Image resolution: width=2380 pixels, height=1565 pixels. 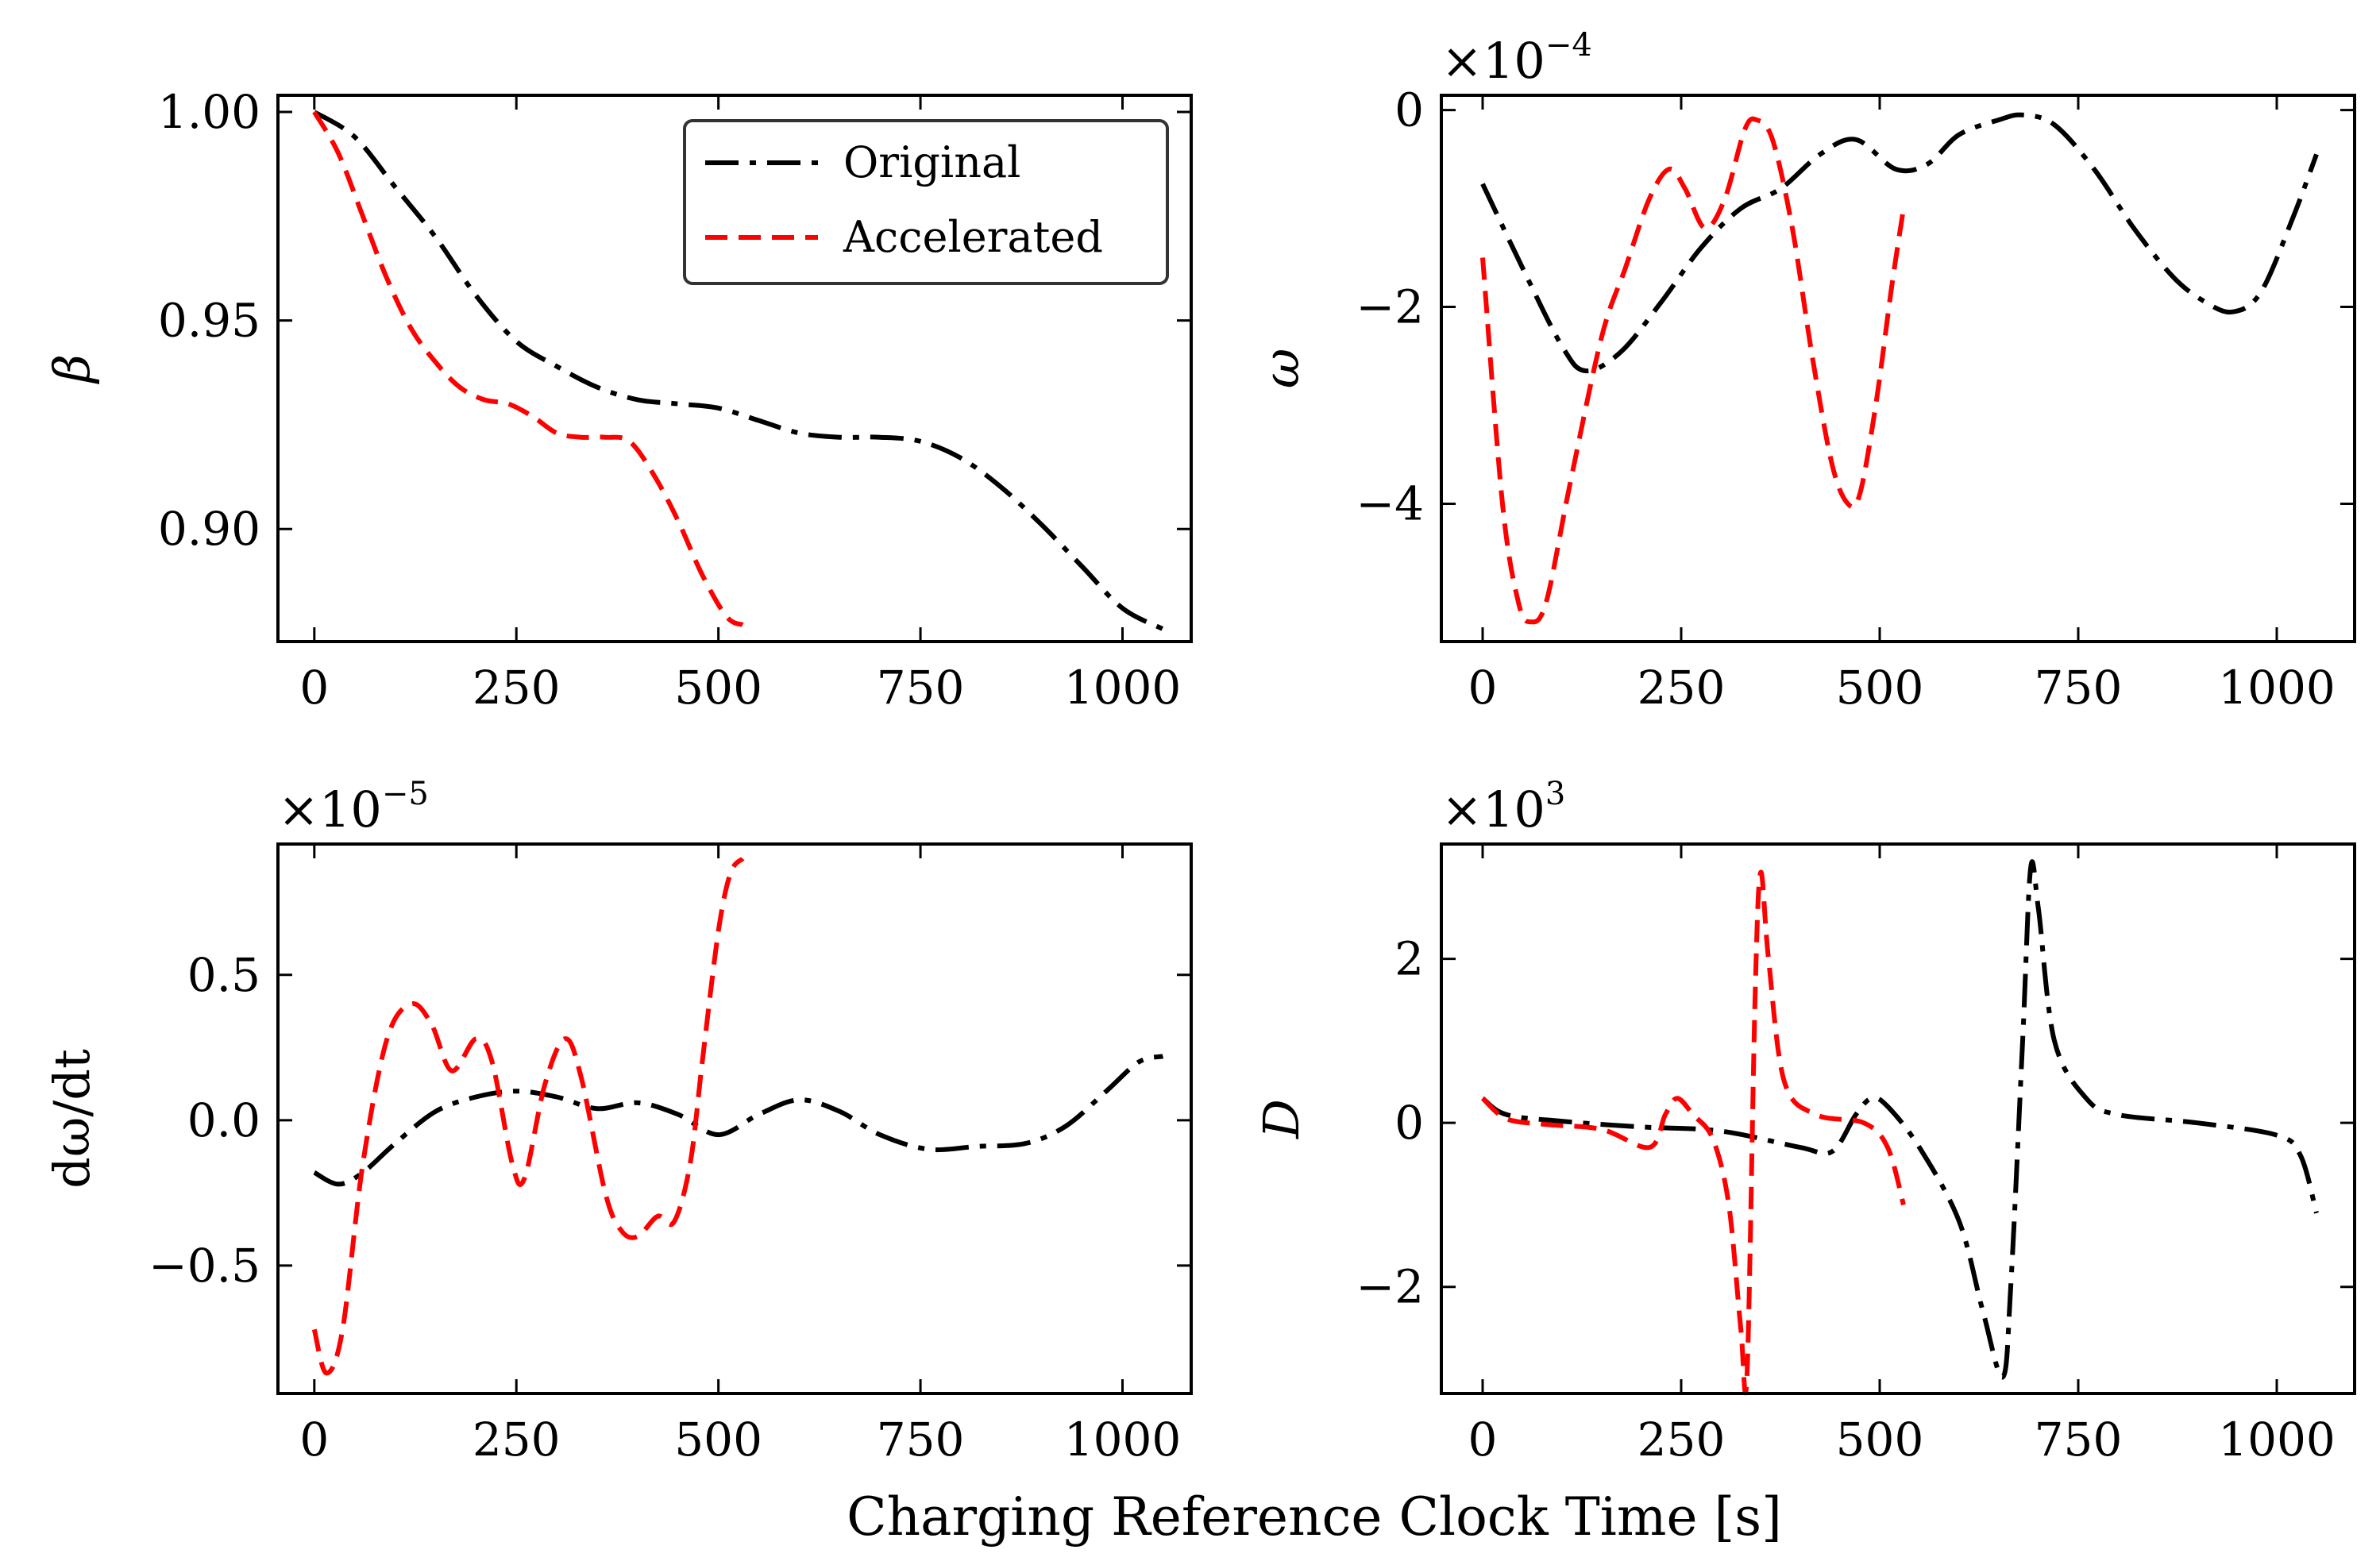 What do you see at coordinates (209, 112) in the screenshot?
I see `y-tick-label: 1.00` at bounding box center [209, 112].